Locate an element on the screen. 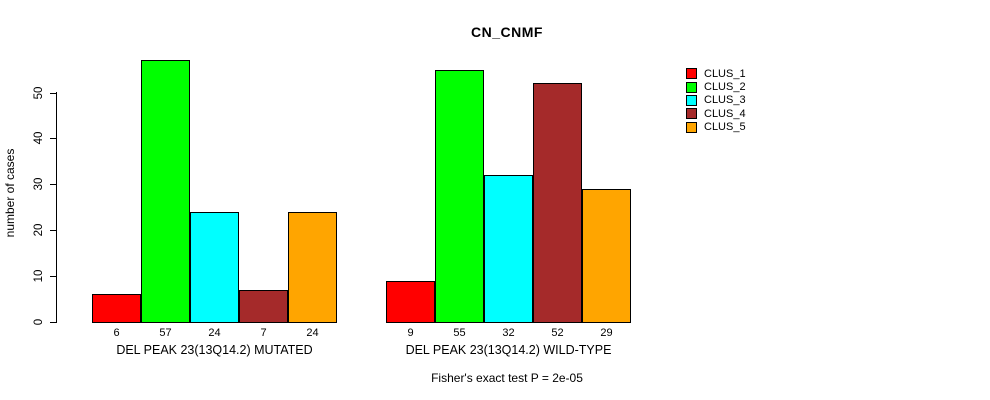 The image size is (990, 400). bar-clus_5-group1 is located at coordinates (312, 267).